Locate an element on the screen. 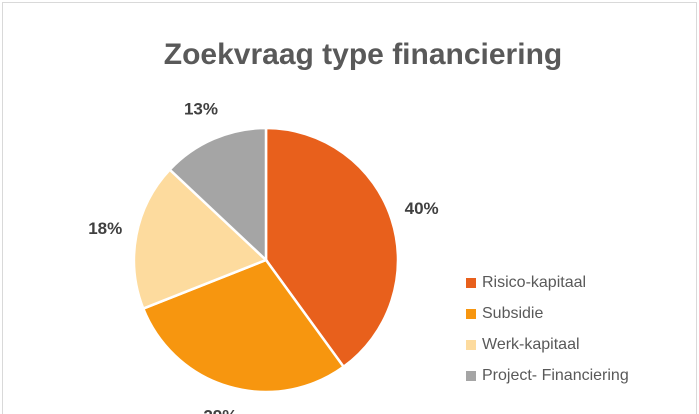 The image size is (699, 414). chart-title: Zoekvraag type financiering is located at coordinates (363, 54).